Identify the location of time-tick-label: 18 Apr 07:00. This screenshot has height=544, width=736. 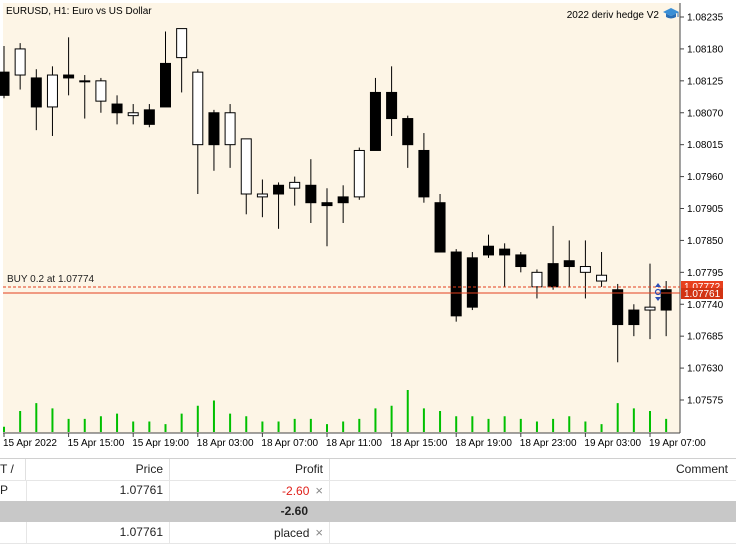
(289, 443).